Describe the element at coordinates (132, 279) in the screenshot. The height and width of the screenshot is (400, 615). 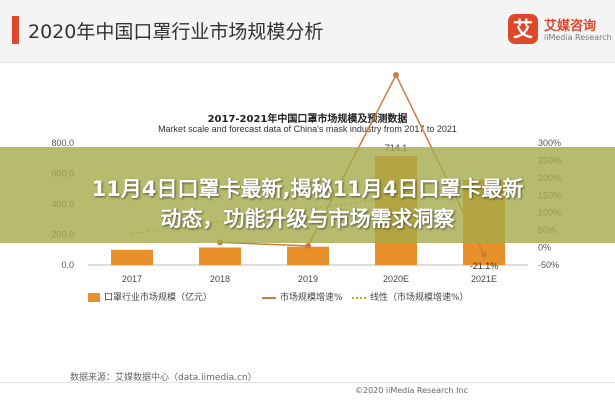
I see `x-tick-label: 2017` at that location.